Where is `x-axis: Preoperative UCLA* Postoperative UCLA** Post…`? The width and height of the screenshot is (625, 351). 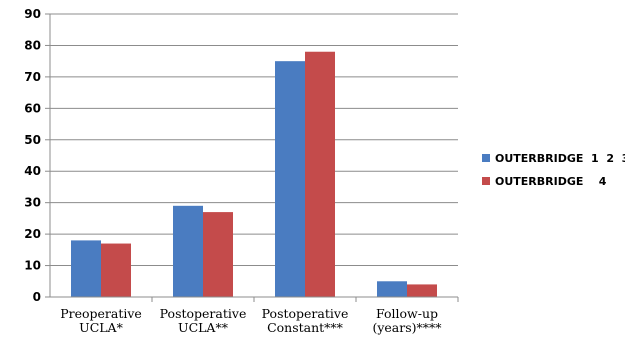 x-axis: Preoperative UCLA* Postoperative UCLA** Post… is located at coordinates (254, 315).